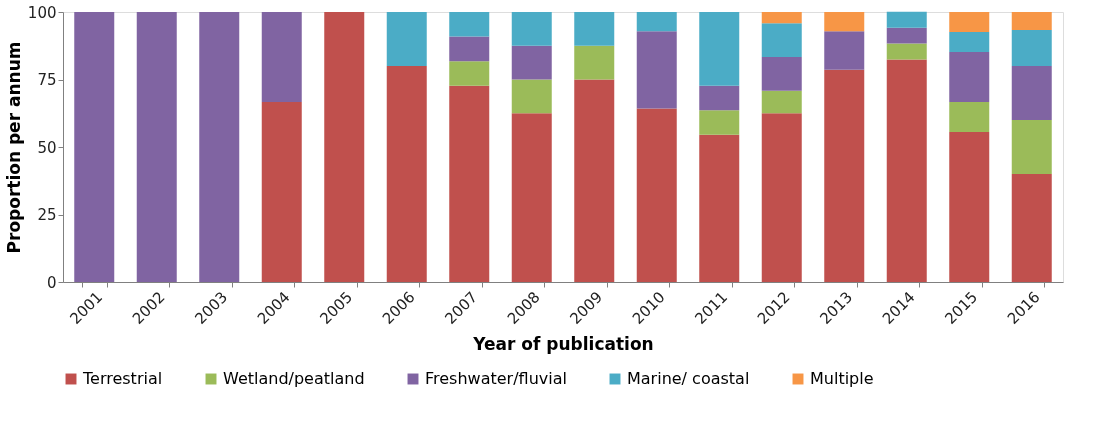 The height and width of the screenshot is (440, 1103). I want to click on y-tick-label: 50, so click(47, 147).